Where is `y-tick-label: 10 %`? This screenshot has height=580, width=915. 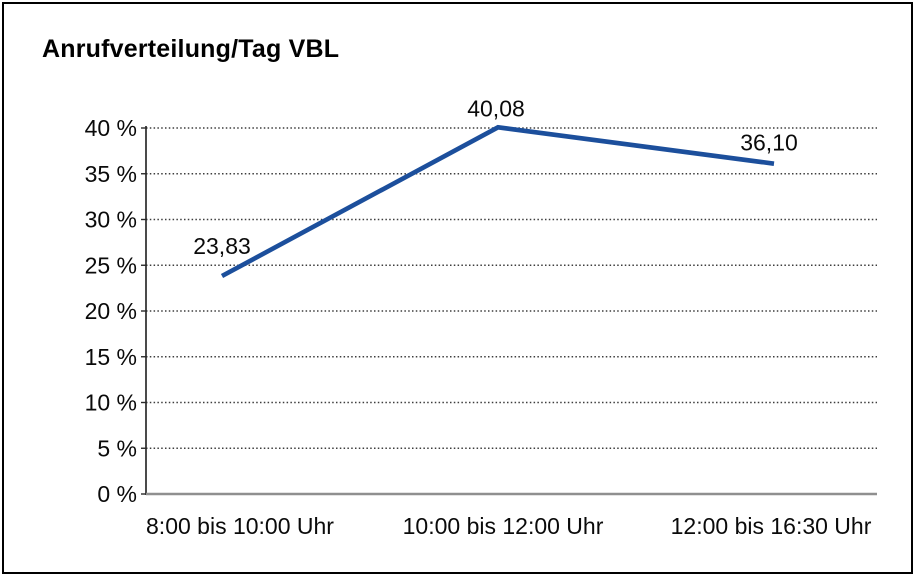
y-tick-label: 10 % is located at coordinates (111, 403).